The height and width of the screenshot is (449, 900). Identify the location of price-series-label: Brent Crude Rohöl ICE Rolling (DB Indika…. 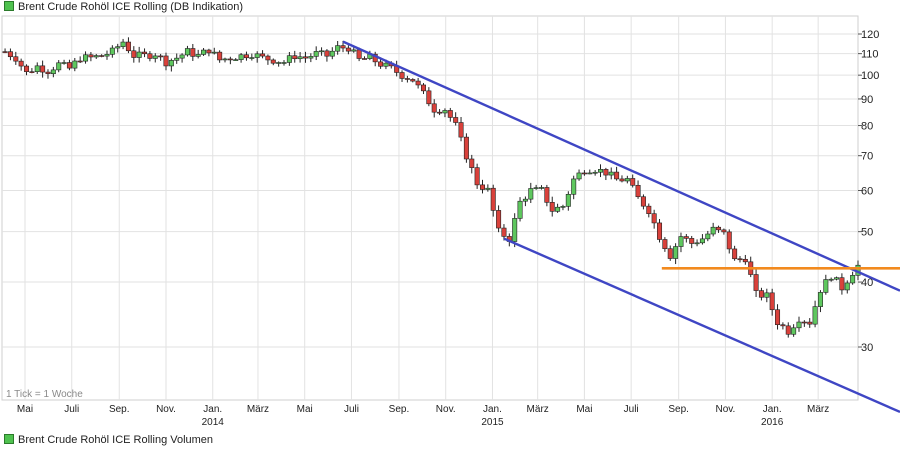
(130, 7).